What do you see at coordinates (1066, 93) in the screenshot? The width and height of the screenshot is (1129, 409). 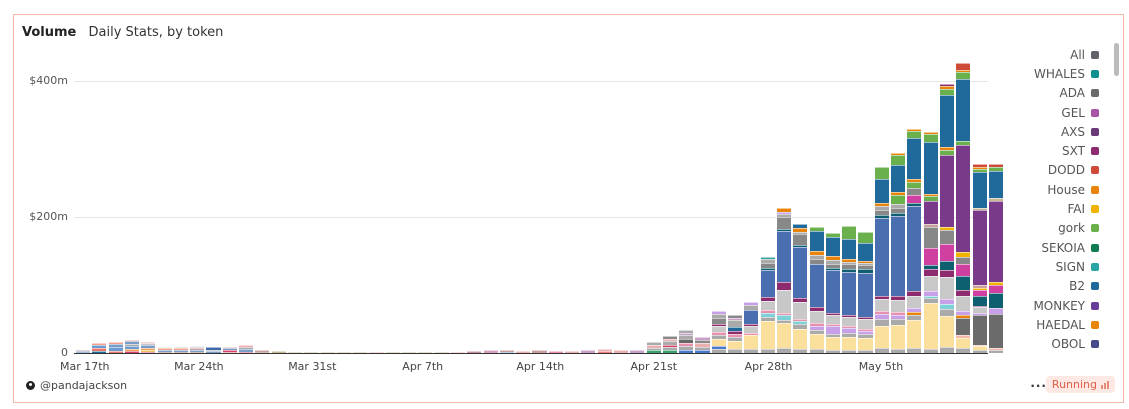 I see `legend-item: ADA` at bounding box center [1066, 93].